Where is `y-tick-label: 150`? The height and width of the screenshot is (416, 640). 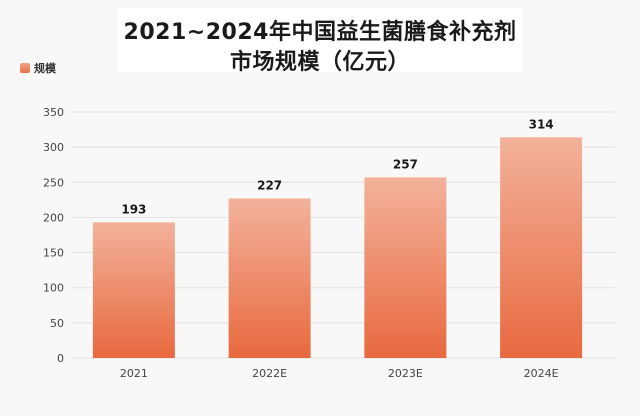
y-tick-label: 150 is located at coordinates (53, 253).